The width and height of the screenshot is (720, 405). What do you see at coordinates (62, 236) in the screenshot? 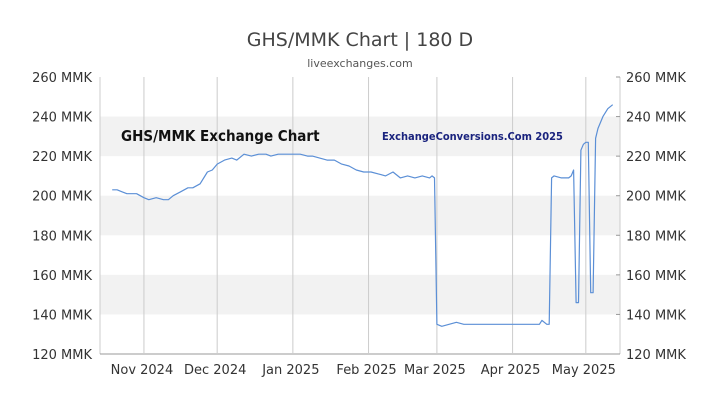
I see `y-tick-label-left: 180 MMK` at bounding box center [62, 236].